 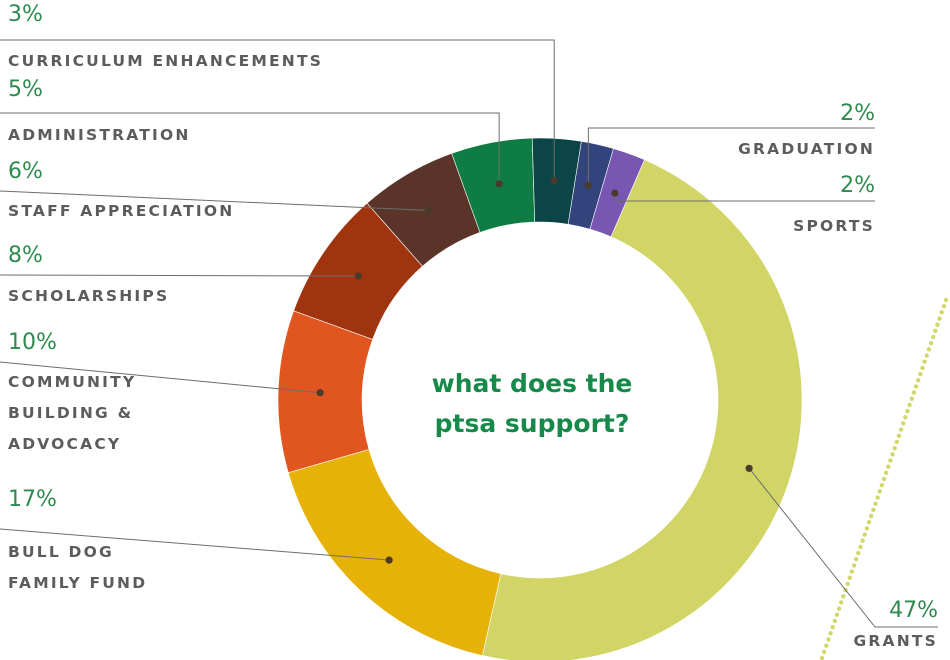 I want to click on category-label: STAFF APPRECIATION, so click(x=121, y=211).